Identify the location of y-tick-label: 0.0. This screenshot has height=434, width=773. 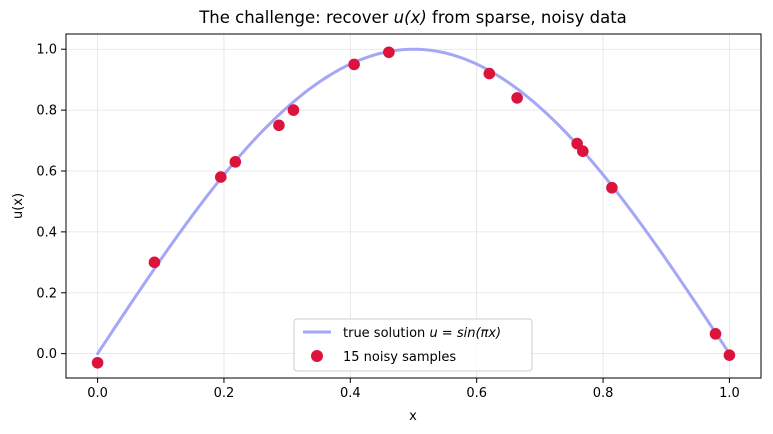
(46, 354).